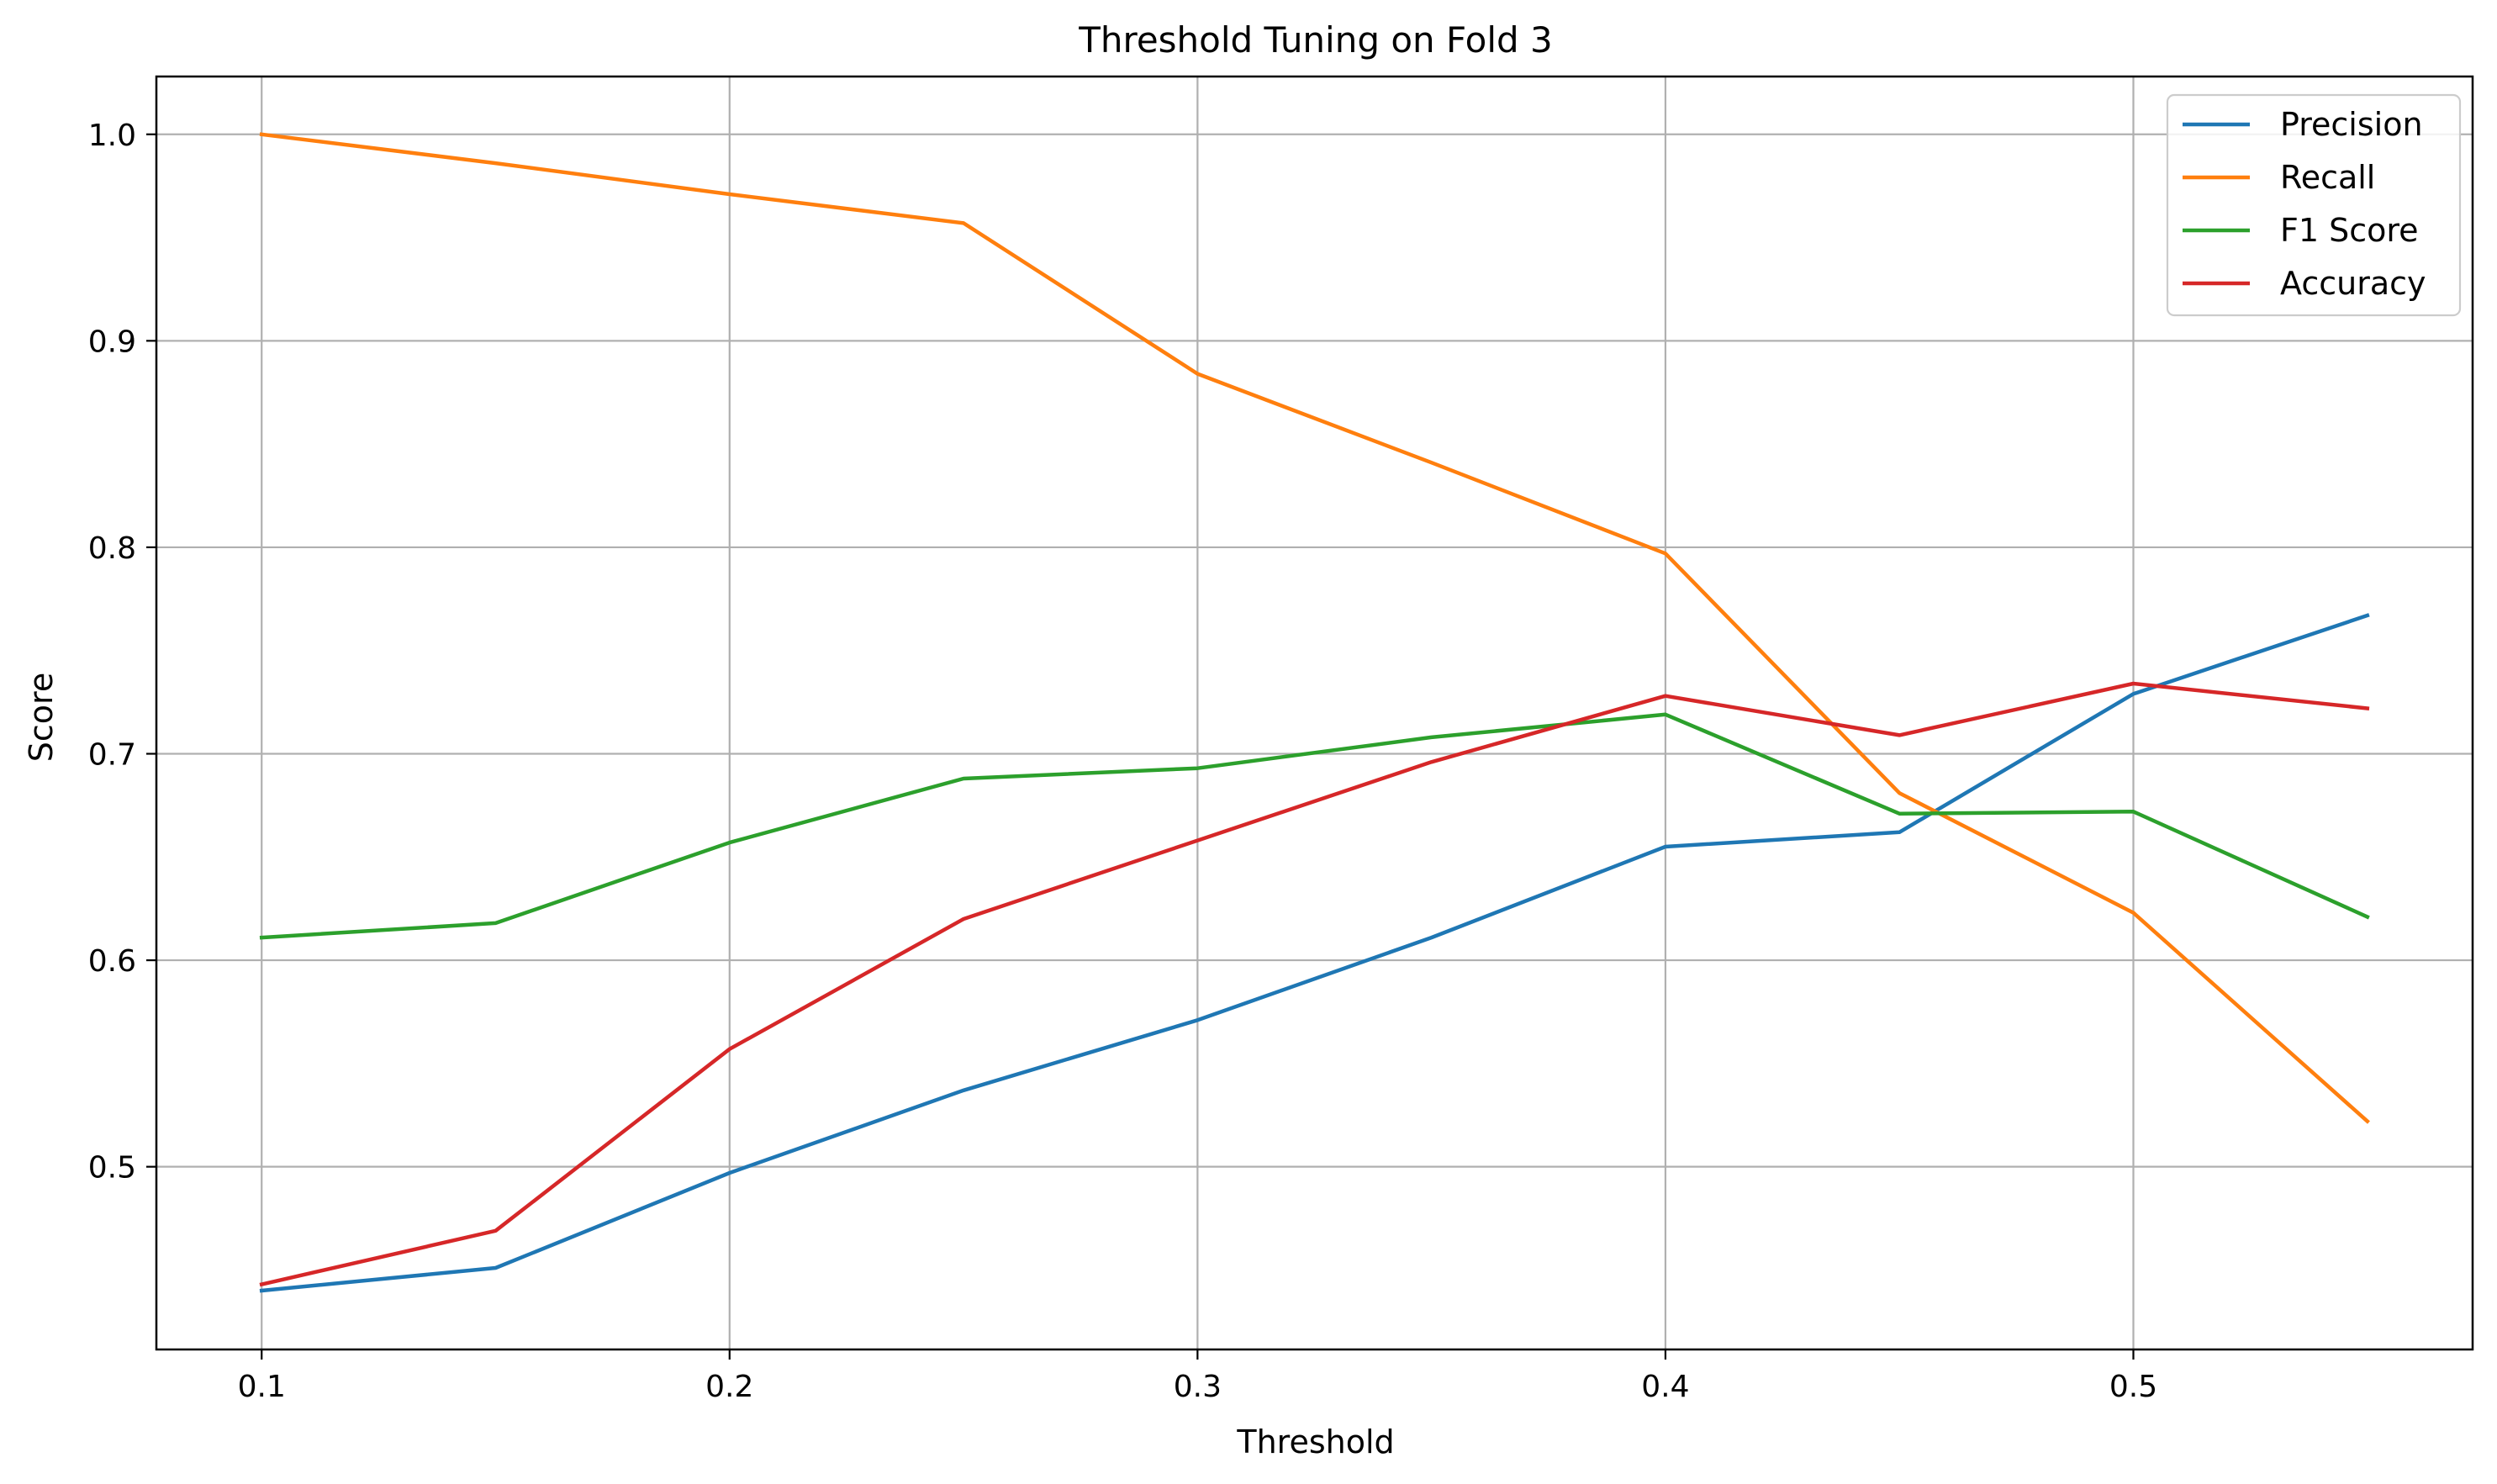  I want to click on y-axis-label: Score, so click(41, 717).